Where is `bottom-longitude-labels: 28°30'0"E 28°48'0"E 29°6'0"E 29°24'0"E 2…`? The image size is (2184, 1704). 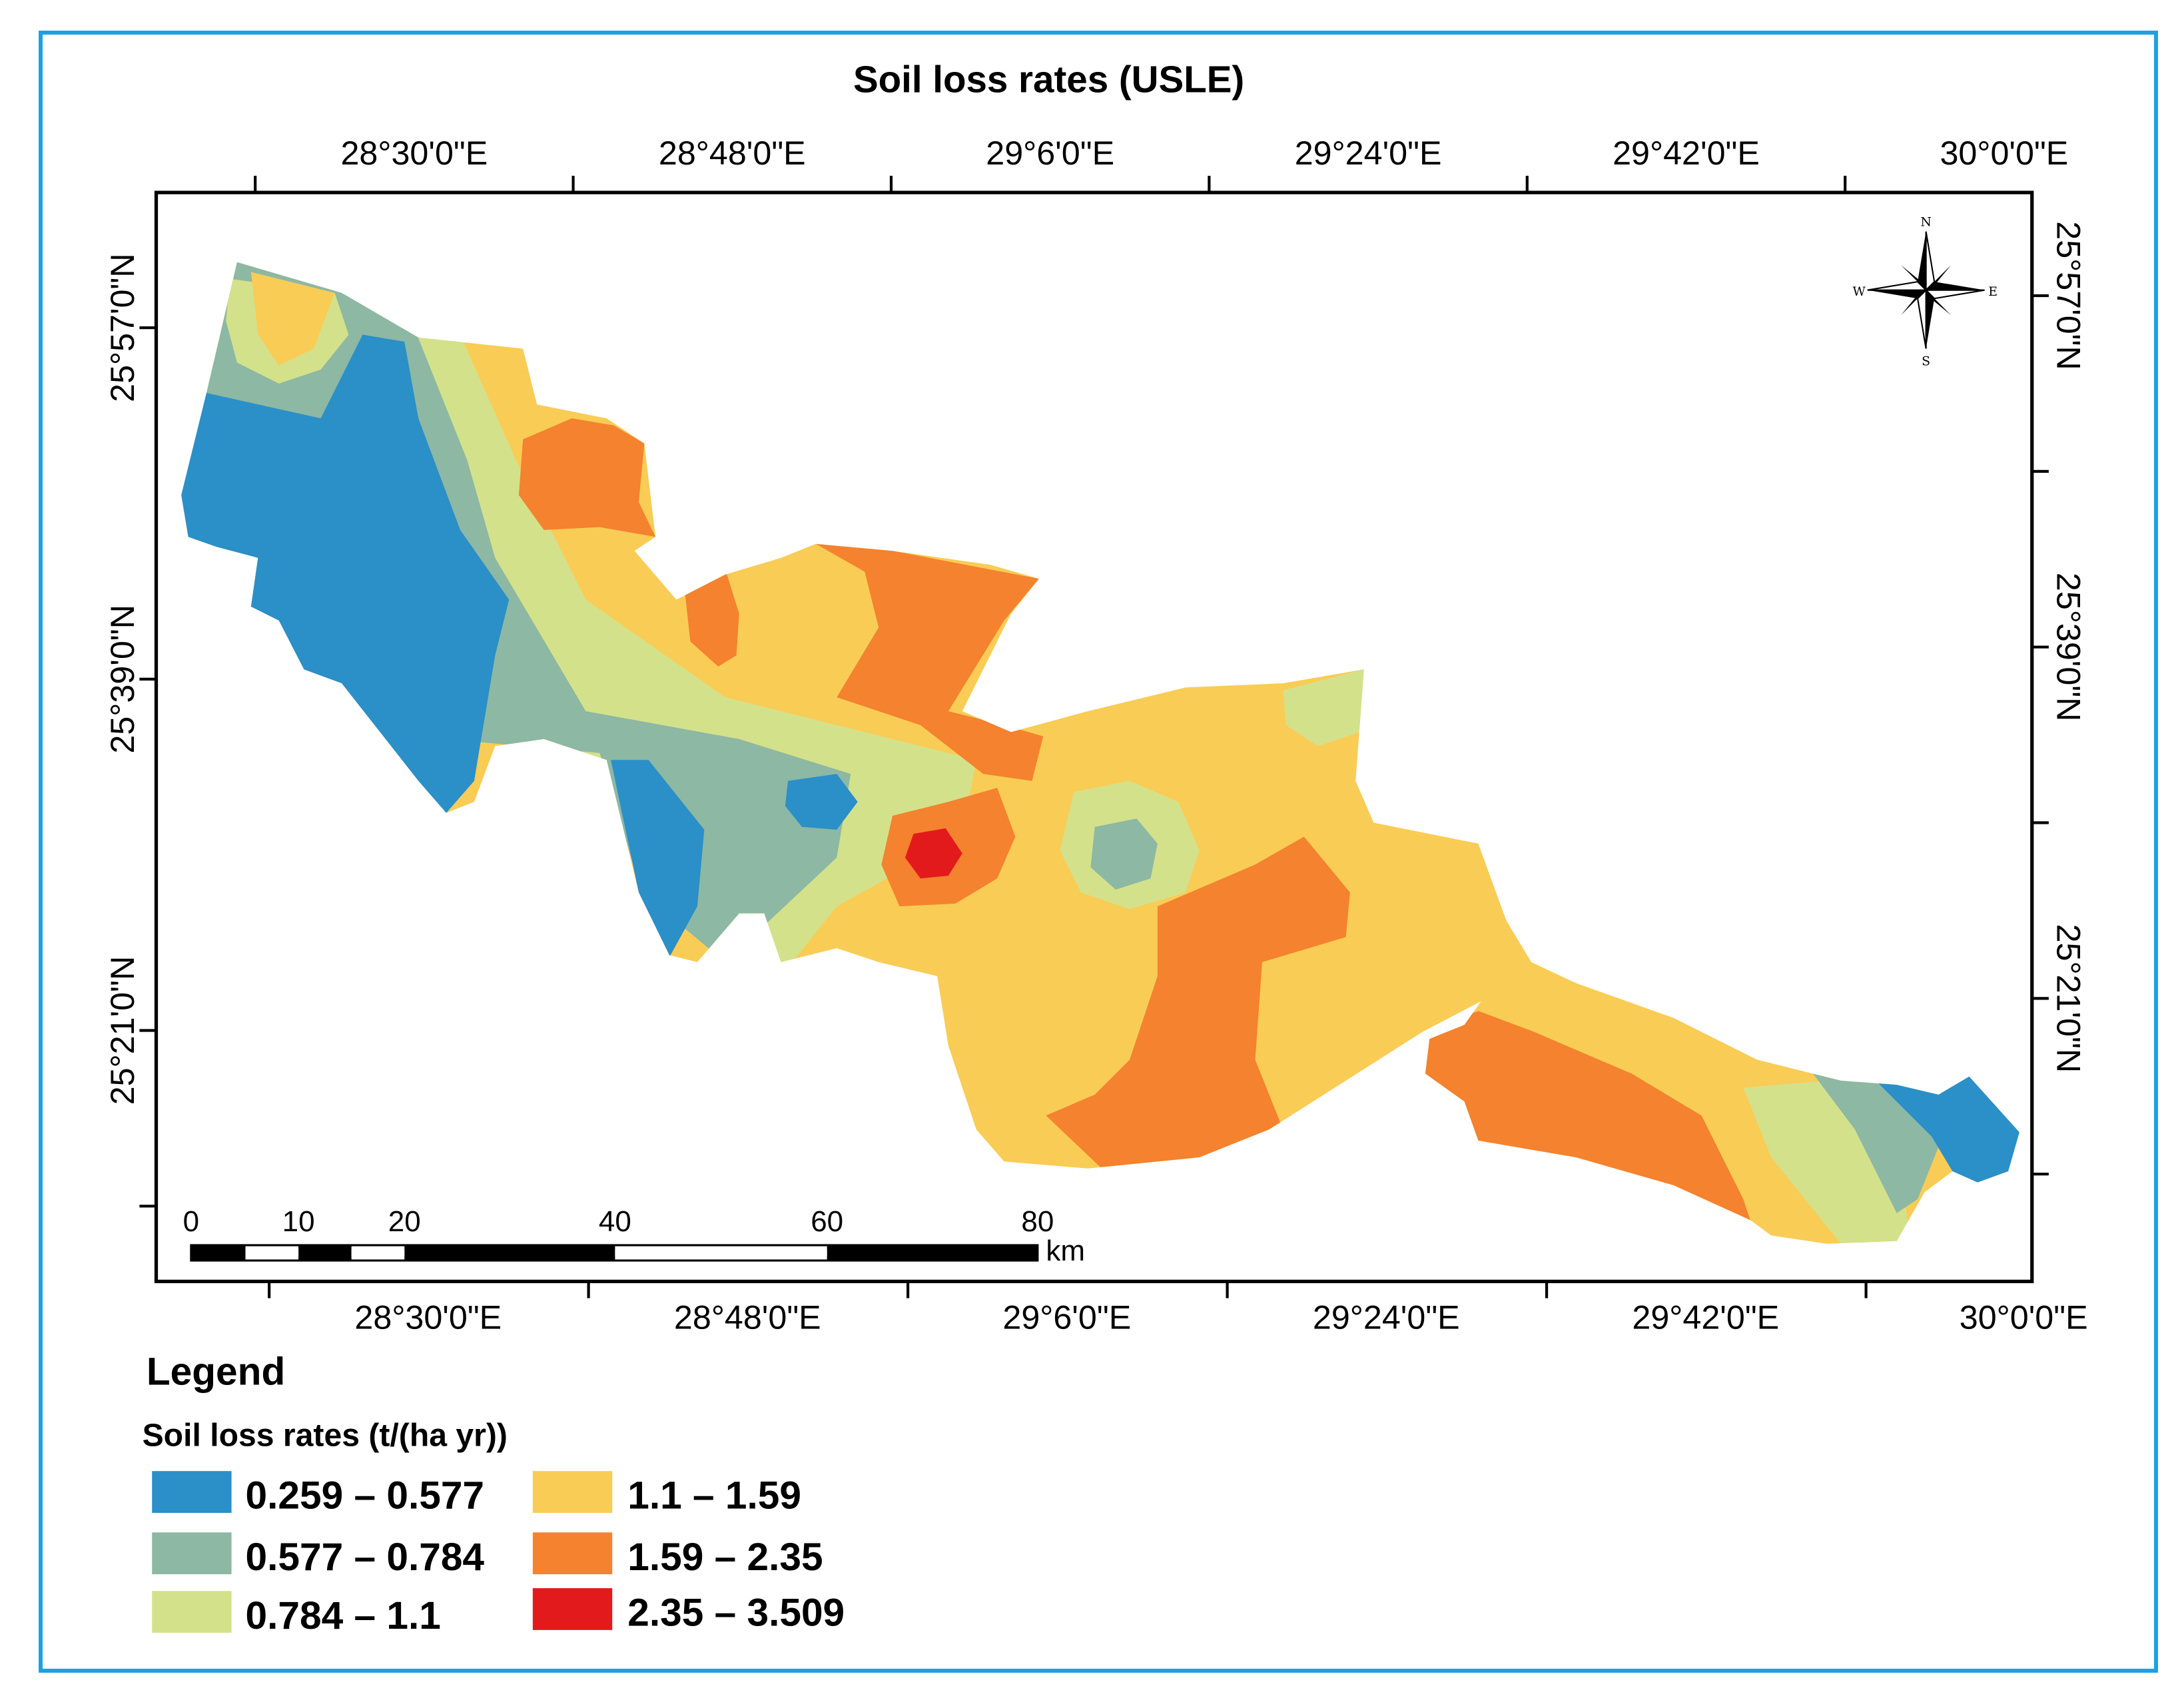
bottom-longitude-labels: 28°30'0"E 28°48'0"E 29°6'0"E 29°24'0"E 2… is located at coordinates (1220, 1317).